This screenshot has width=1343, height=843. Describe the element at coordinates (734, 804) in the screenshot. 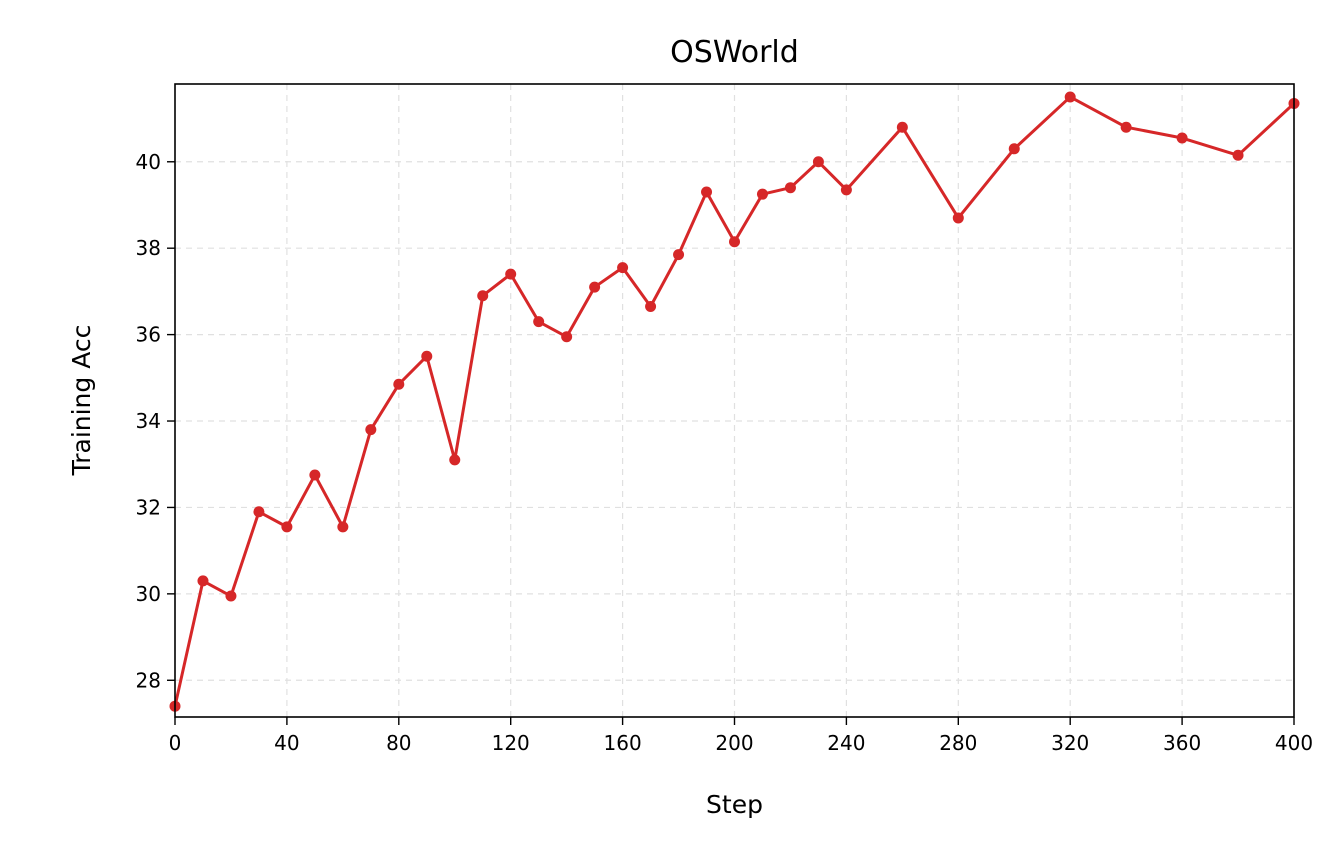

I see `x-axis-label: Step` at that location.